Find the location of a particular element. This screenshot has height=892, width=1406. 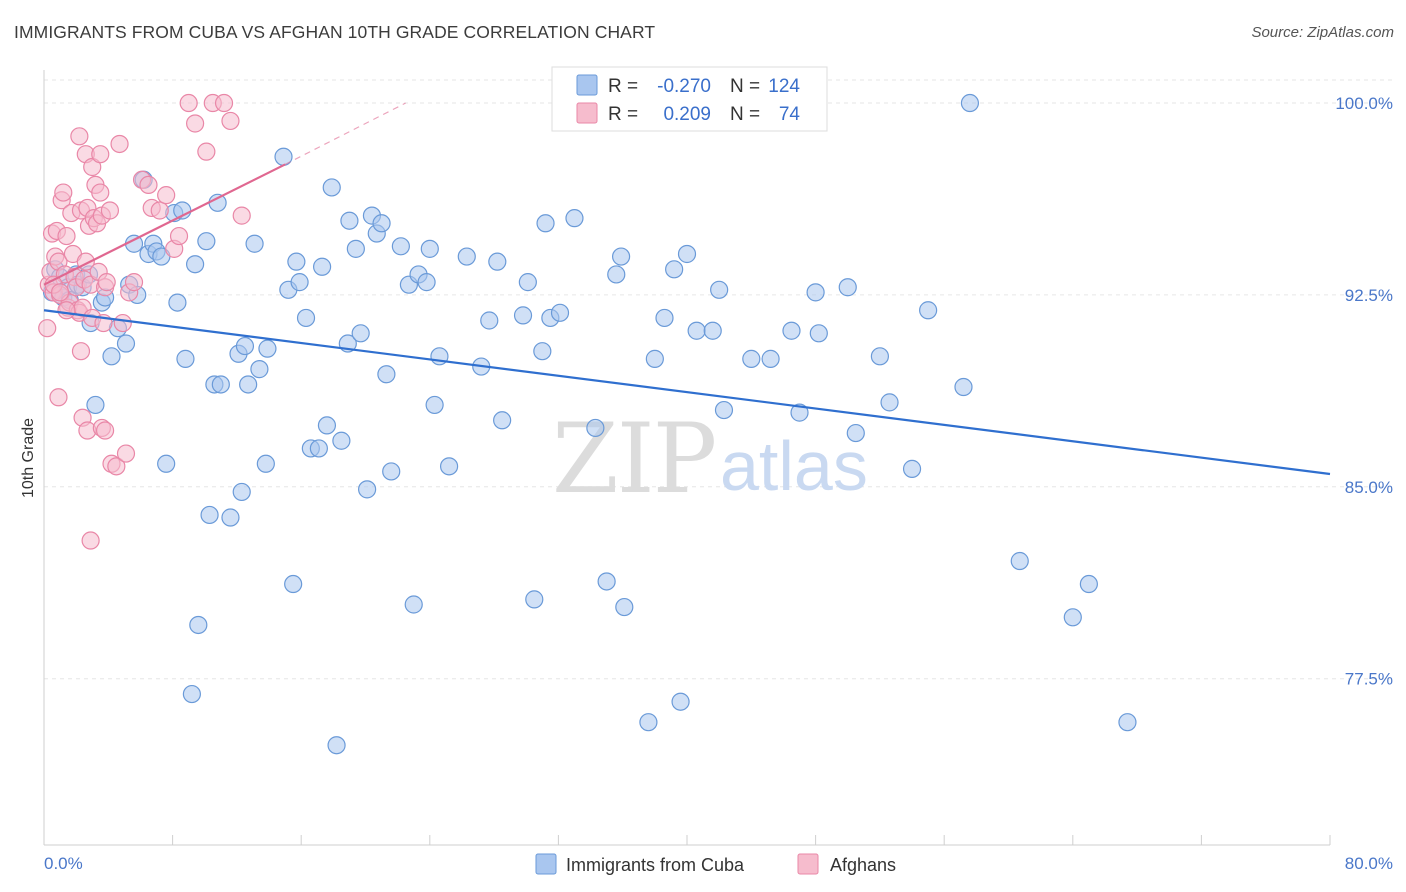

bottom-legend-label-afghan: Afghans is located at coordinates (863, 865).